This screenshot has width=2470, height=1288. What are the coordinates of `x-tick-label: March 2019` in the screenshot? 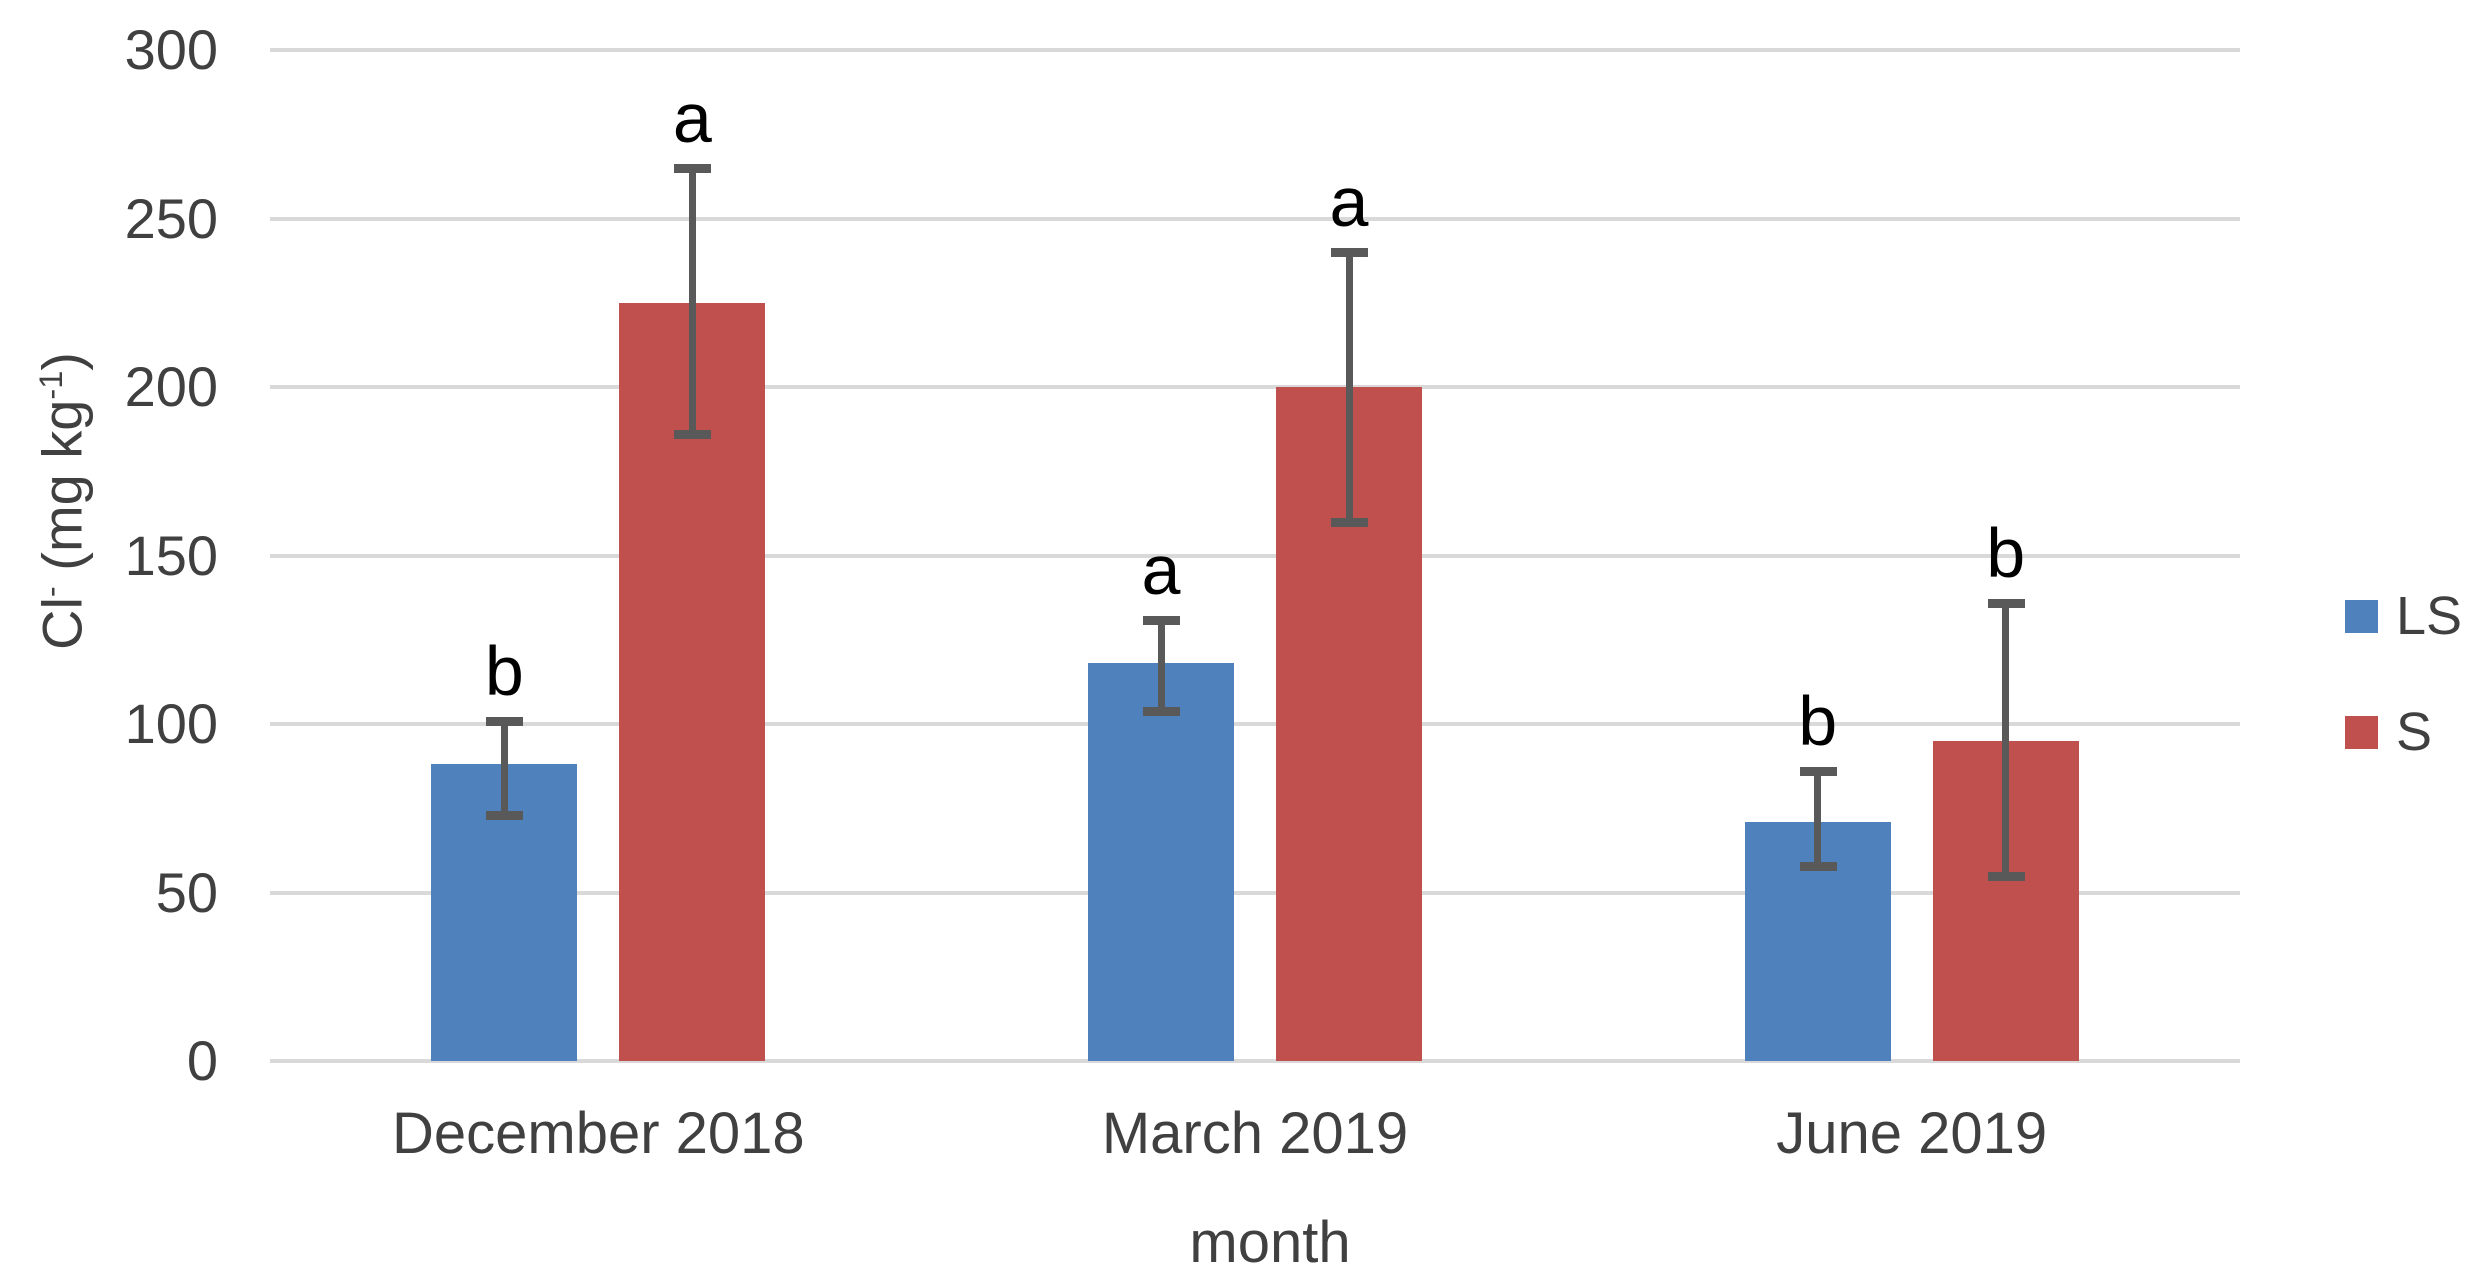 It's located at (1255, 1133).